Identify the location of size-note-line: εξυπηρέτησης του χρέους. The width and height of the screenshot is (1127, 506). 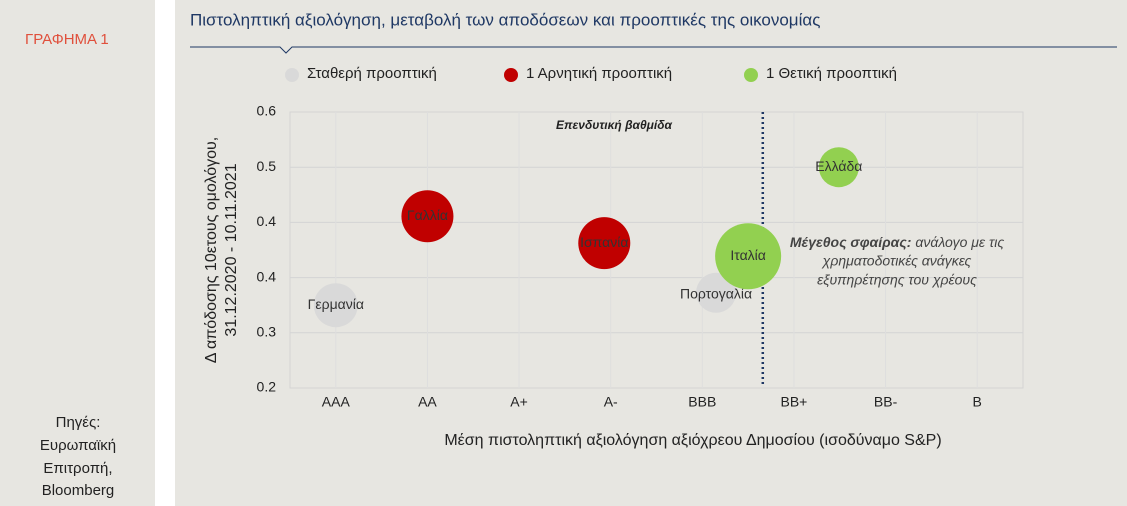
(897, 280).